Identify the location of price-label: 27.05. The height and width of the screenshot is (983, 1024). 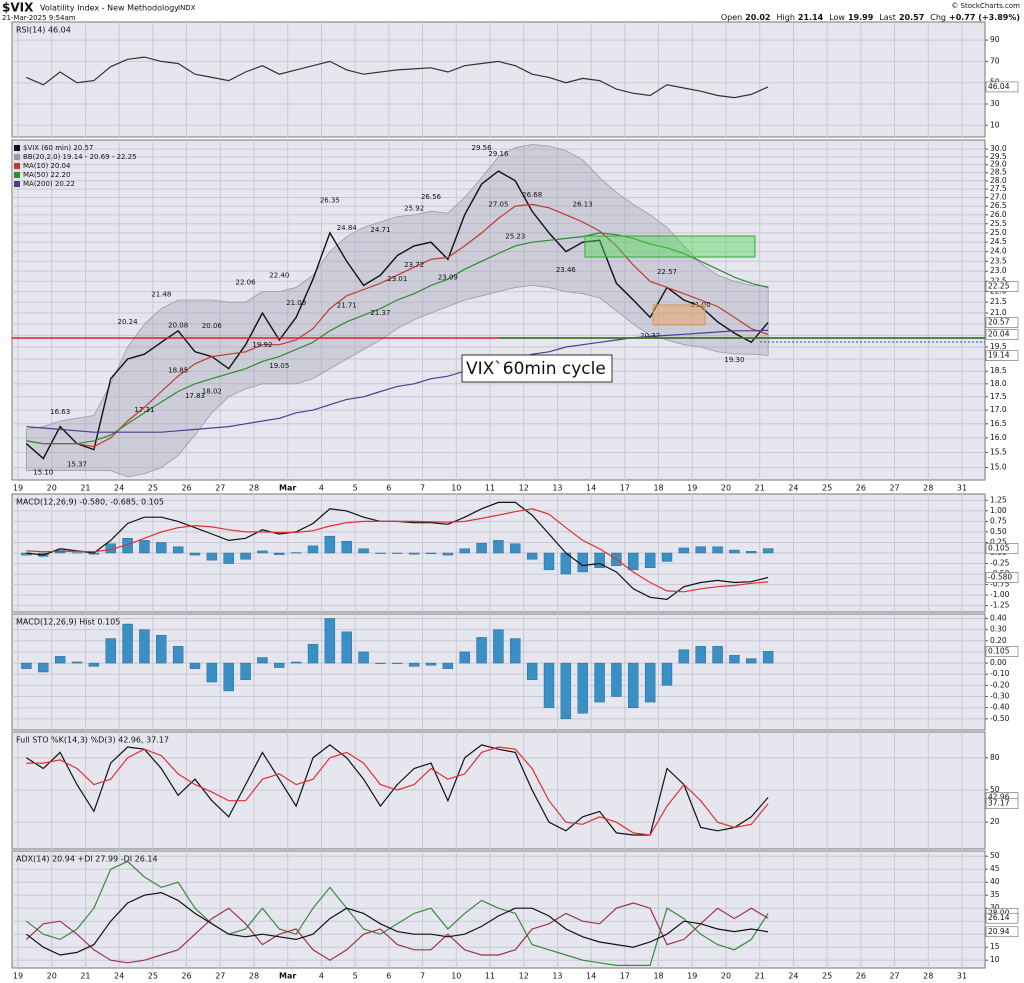
(498, 205).